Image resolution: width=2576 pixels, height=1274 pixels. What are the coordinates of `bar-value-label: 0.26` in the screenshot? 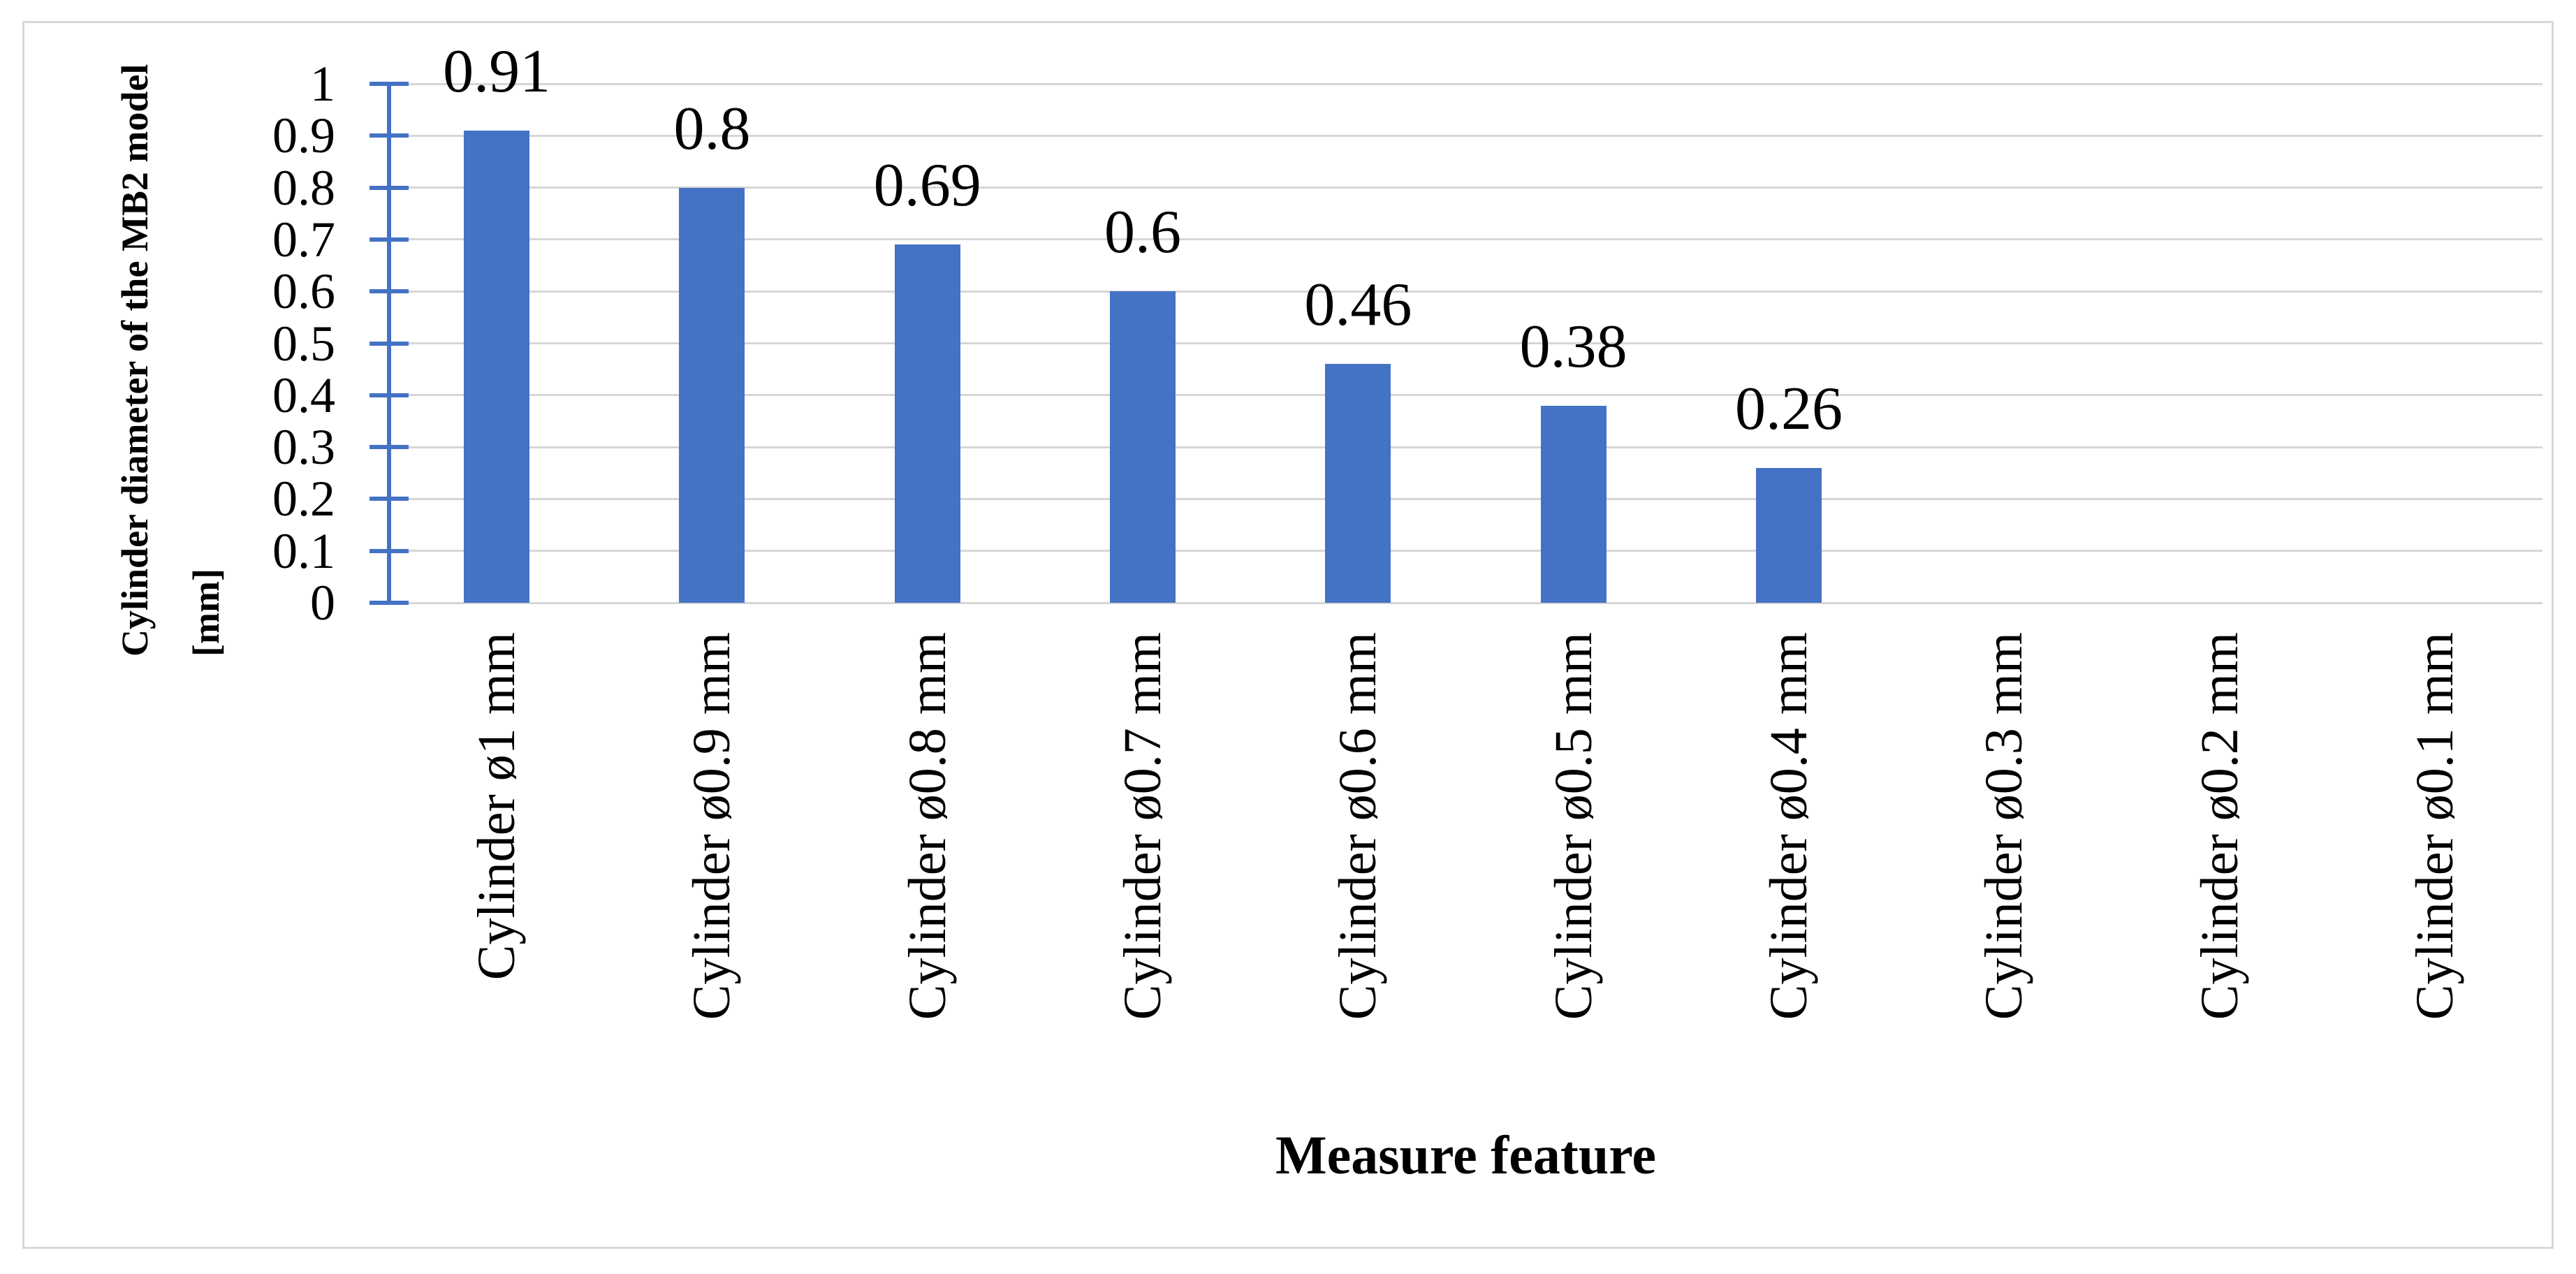 It's located at (1788, 408).